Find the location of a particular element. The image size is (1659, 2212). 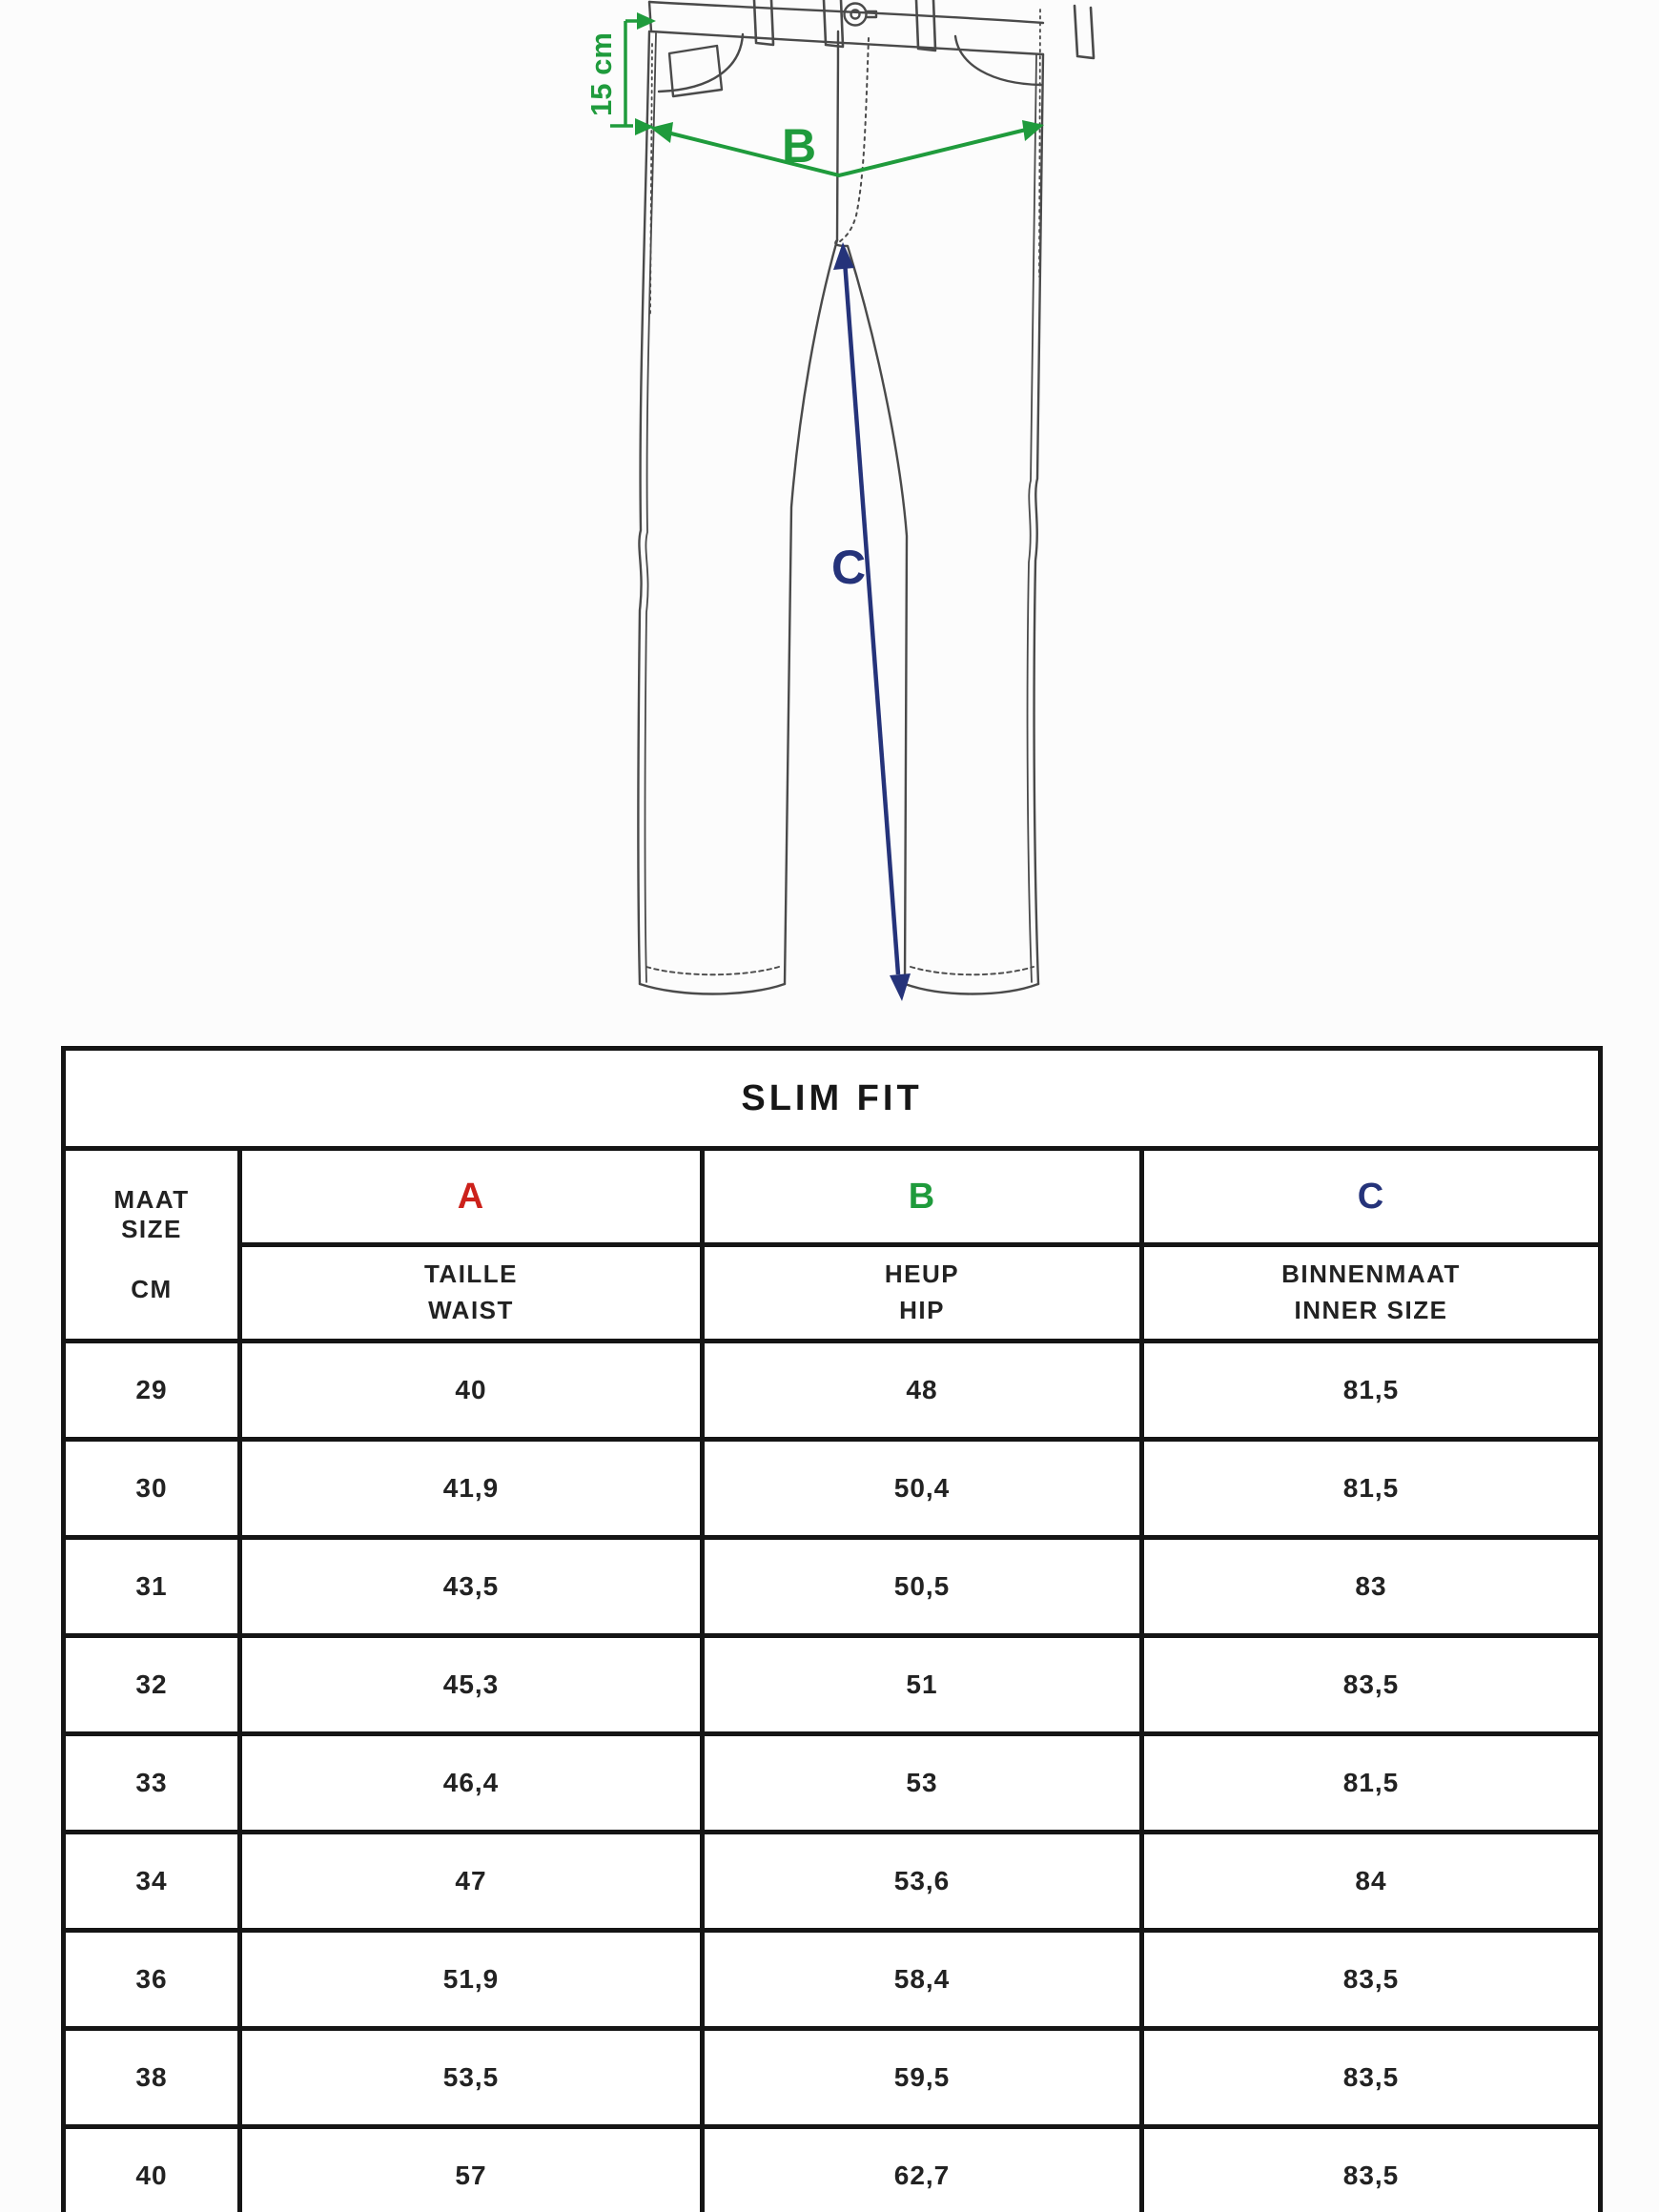

column-letter-a: A is located at coordinates (471, 1196).